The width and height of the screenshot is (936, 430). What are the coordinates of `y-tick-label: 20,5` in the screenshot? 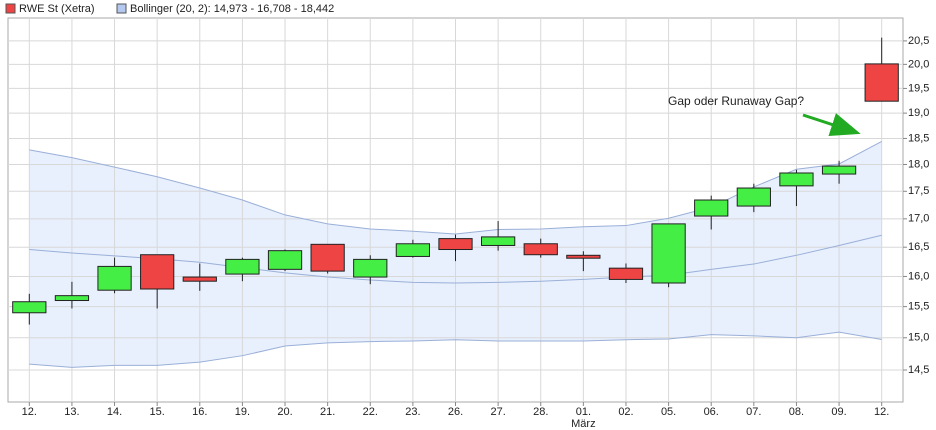 It's located at (918, 41).